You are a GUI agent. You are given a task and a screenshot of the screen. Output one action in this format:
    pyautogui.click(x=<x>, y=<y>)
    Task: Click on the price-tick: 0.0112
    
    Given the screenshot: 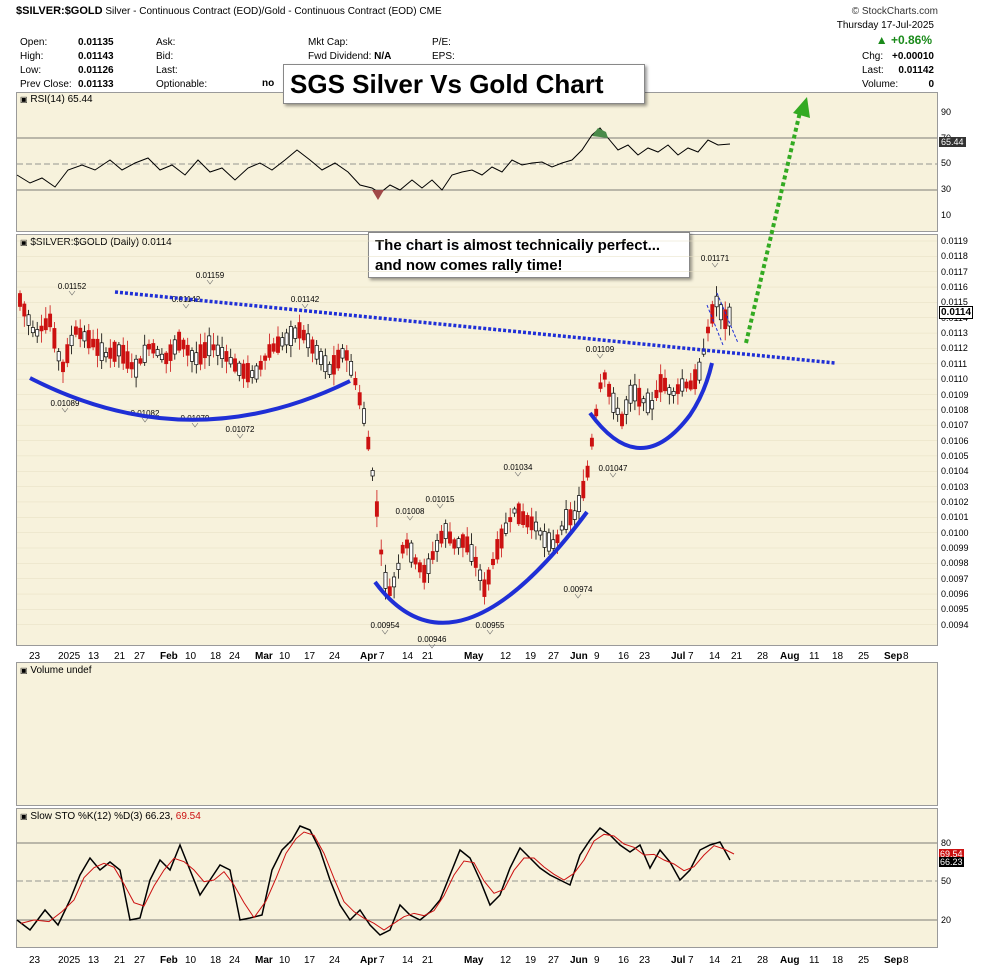 What is the action you would take?
    pyautogui.click(x=954, y=348)
    